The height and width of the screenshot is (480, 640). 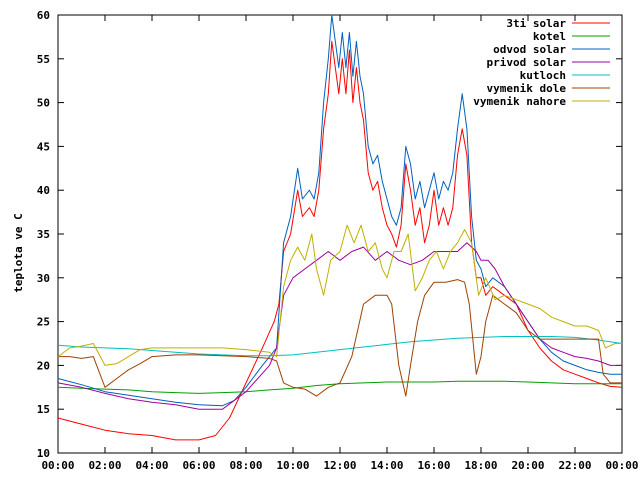 I want to click on legend-label: privod solar, so click(x=527, y=62).